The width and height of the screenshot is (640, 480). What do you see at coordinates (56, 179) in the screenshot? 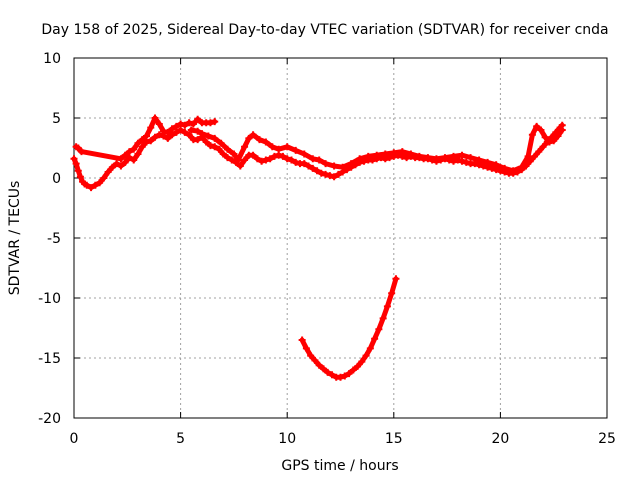
I see `y-tick-label: 0` at bounding box center [56, 179].